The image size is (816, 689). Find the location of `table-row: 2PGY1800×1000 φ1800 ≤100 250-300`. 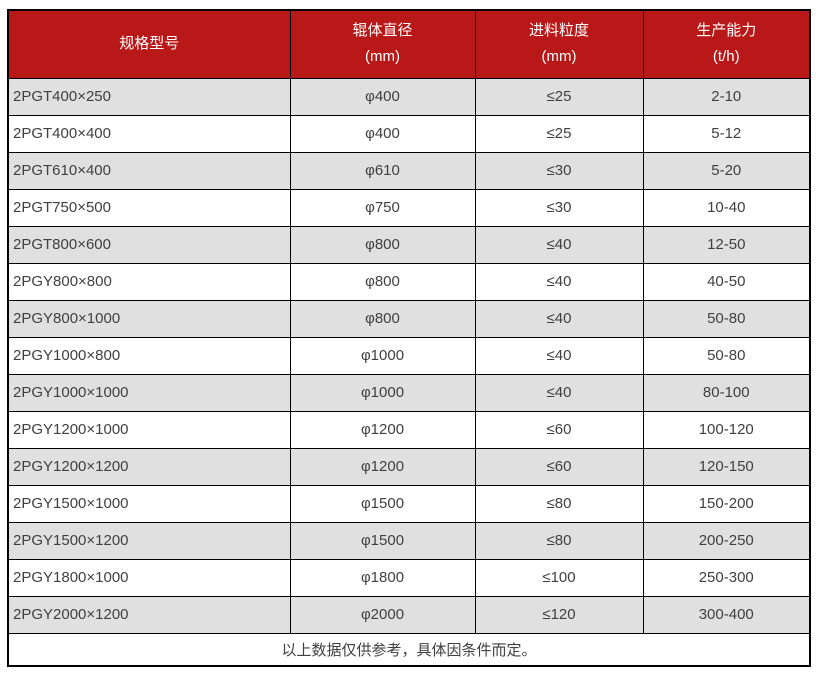

table-row: 2PGY1800×1000 φ1800 ≤100 250-300 is located at coordinates (409, 577).